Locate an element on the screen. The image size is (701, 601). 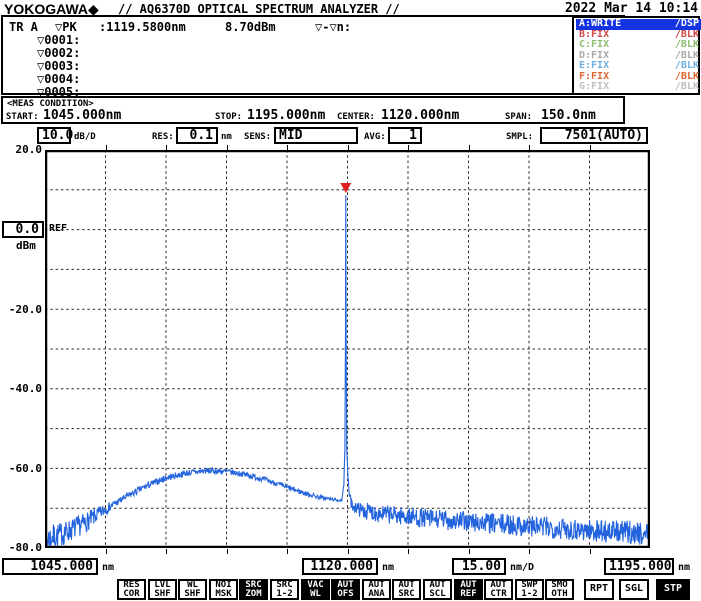
ref-level-unit: dBm is located at coordinates (26, 245).